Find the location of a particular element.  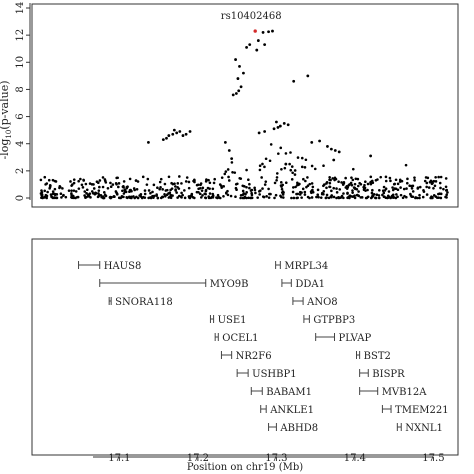

gene-ushbp1: USHBP1 is located at coordinates (266, 374).